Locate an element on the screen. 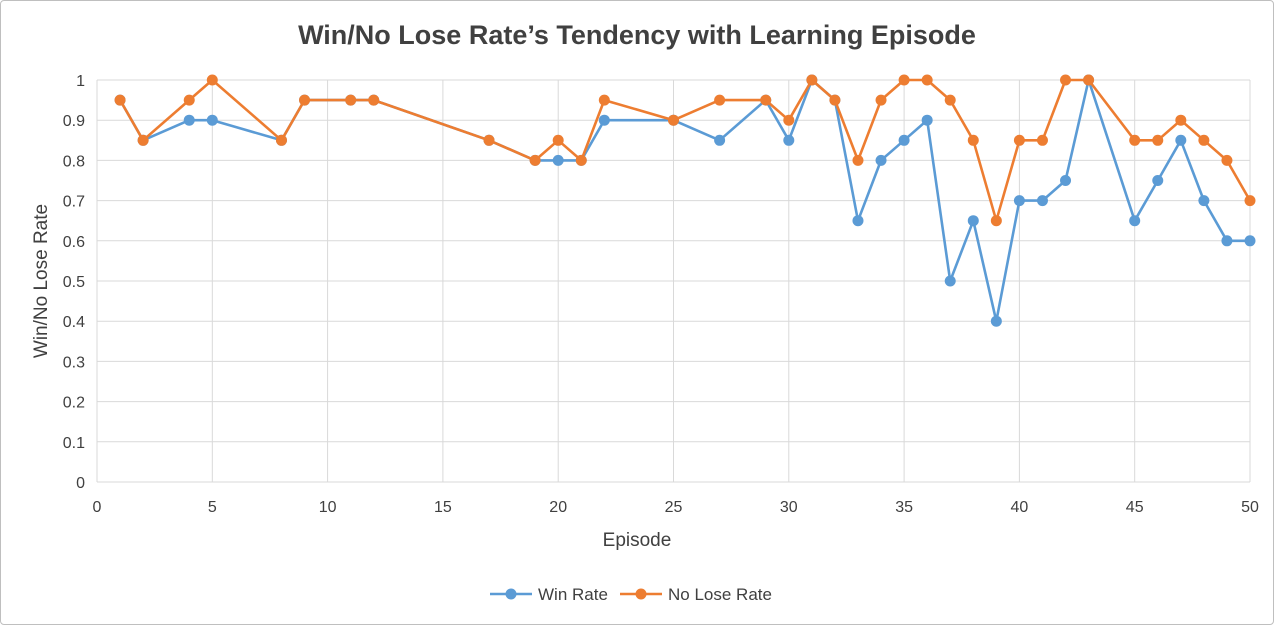 The height and width of the screenshot is (625, 1274). x-tick-label: 20 is located at coordinates (558, 507).